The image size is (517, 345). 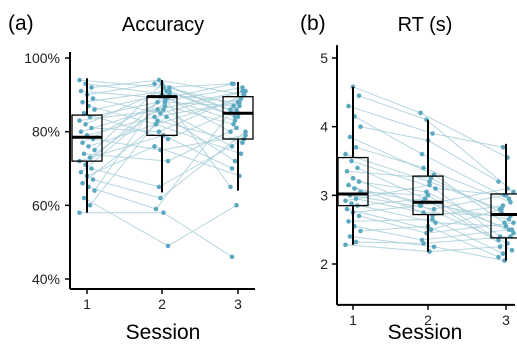 What do you see at coordinates (163, 332) in the screenshot?
I see `panel-a-x-axis-title: Session` at bounding box center [163, 332].